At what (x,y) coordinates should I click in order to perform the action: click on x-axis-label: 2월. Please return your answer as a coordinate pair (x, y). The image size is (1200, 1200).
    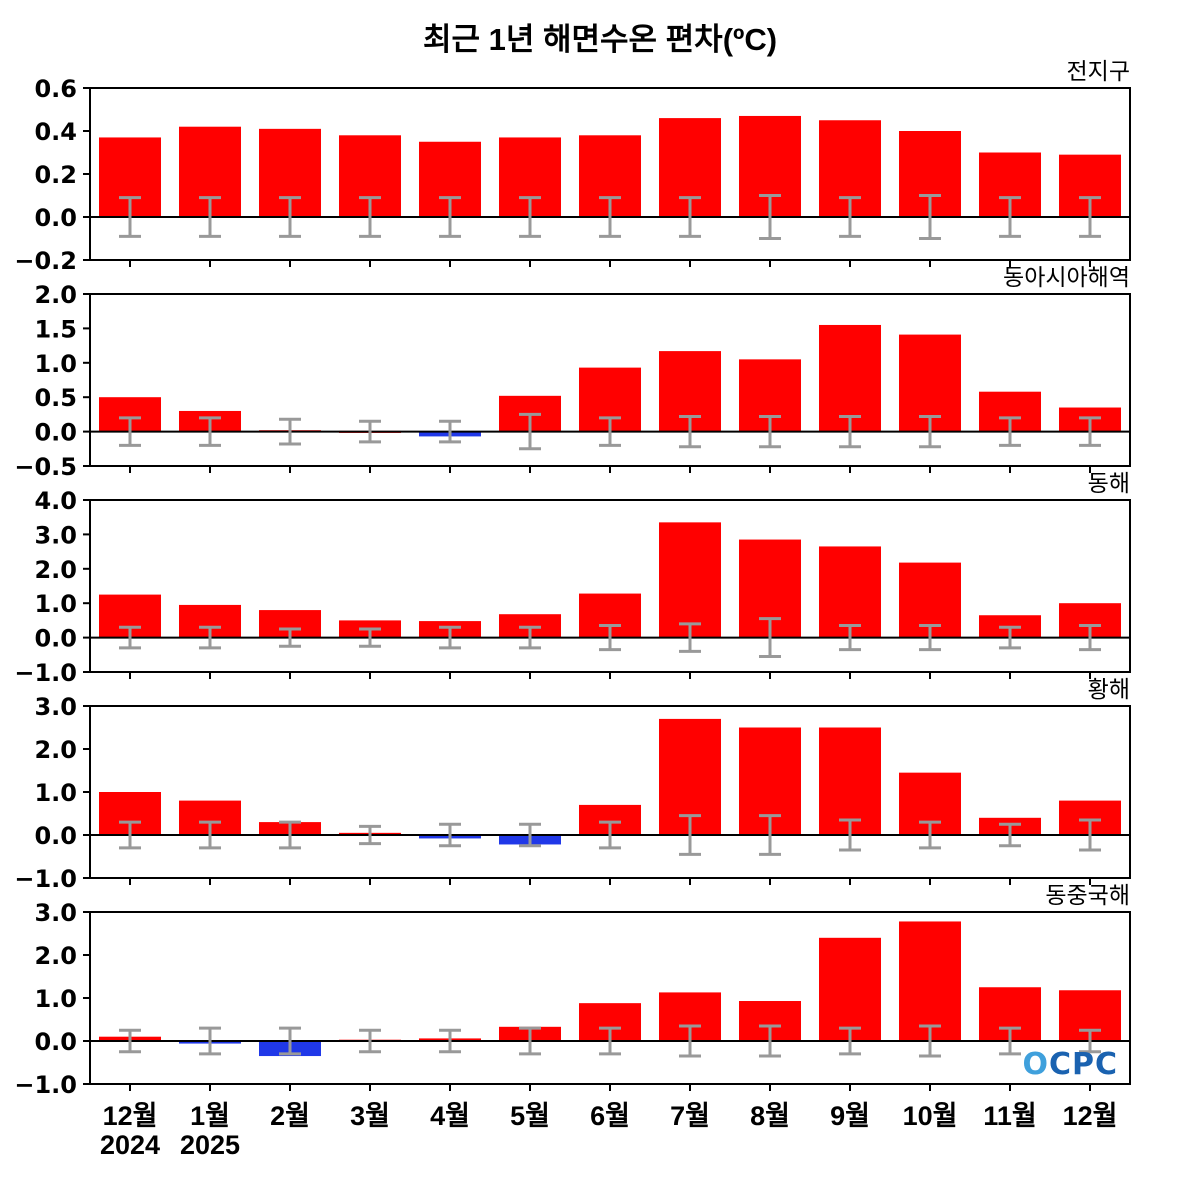
    Looking at the image, I should click on (290, 1116).